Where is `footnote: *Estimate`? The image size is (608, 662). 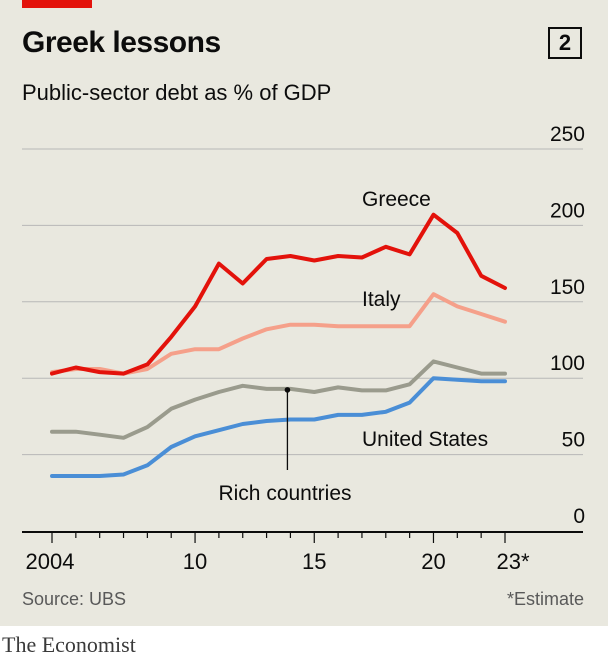
footnote: *Estimate is located at coordinates (545, 599).